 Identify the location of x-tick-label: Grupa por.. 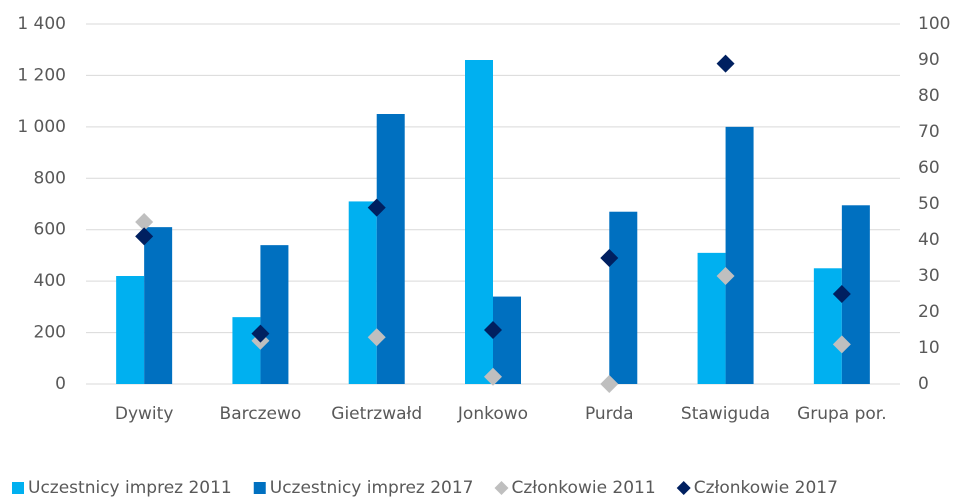
(842, 414).